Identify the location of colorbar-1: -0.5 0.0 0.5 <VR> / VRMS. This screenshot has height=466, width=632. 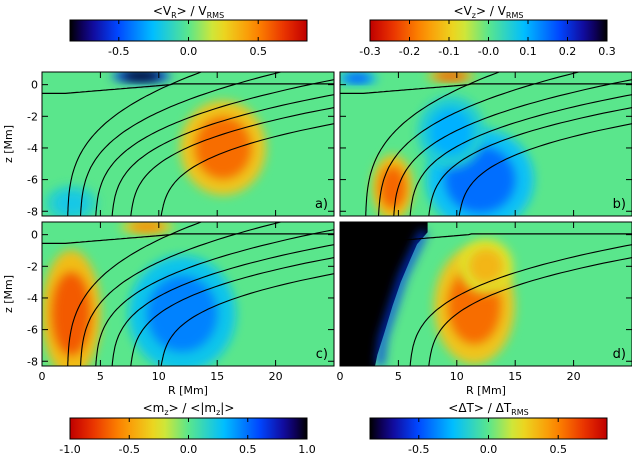
(188, 31).